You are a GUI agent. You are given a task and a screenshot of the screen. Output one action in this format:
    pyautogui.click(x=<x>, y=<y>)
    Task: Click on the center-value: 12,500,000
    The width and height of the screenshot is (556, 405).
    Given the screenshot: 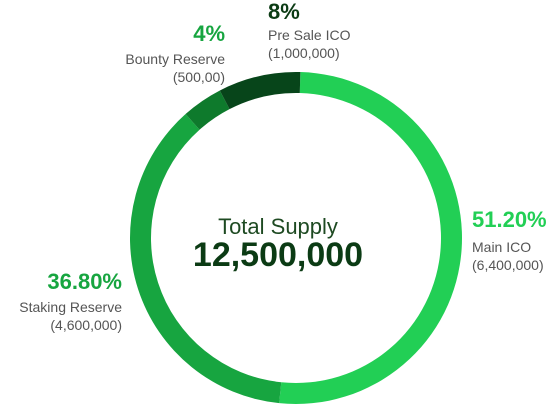 What is the action you would take?
    pyautogui.click(x=278, y=255)
    